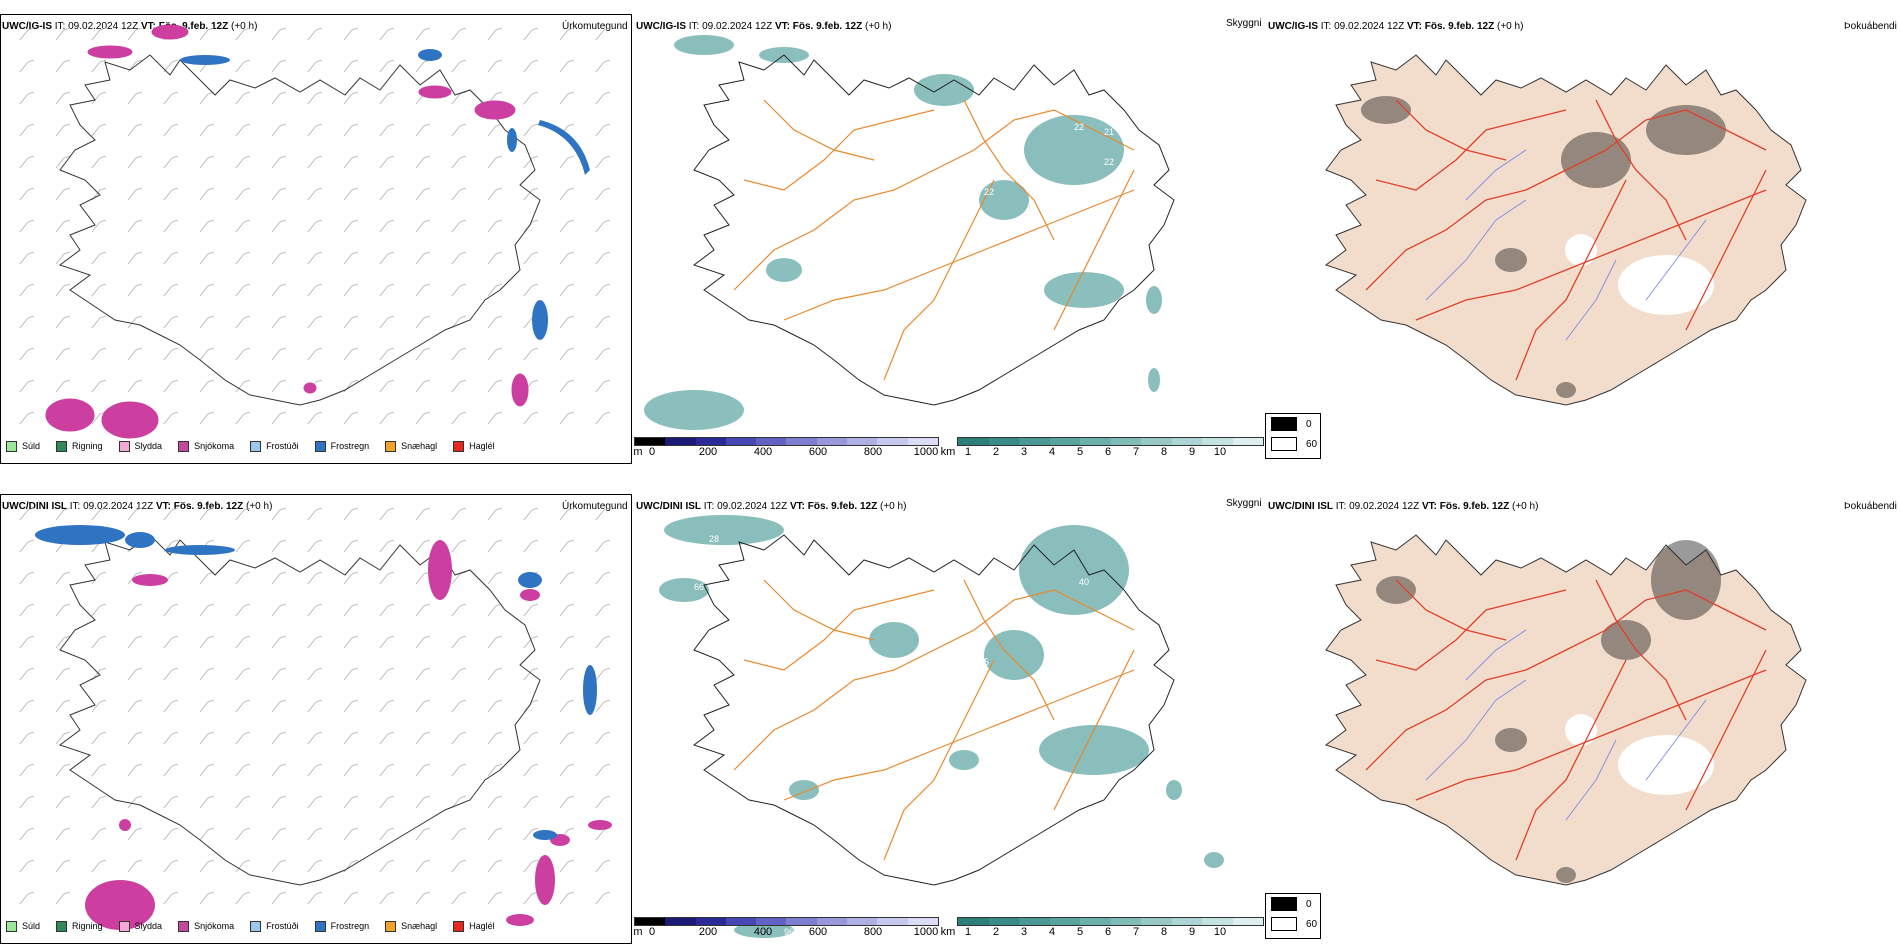 The height and width of the screenshot is (950, 1900). Describe the element at coordinates (259, 506) in the screenshot. I see `lead-time: (+0 h)` at that location.